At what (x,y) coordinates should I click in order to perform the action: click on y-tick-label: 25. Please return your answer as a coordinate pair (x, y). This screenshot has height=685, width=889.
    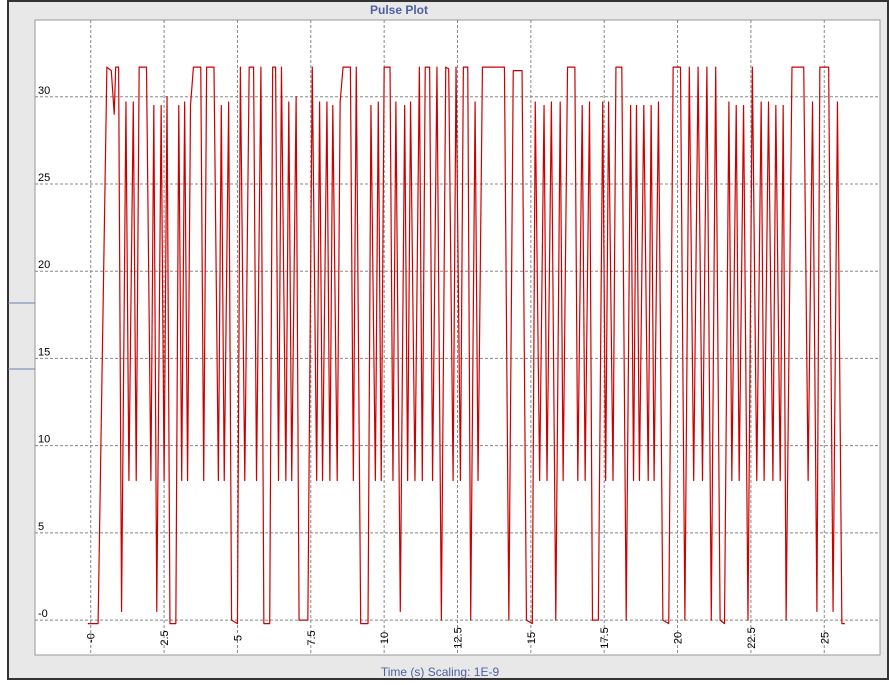
    Looking at the image, I should click on (44, 178).